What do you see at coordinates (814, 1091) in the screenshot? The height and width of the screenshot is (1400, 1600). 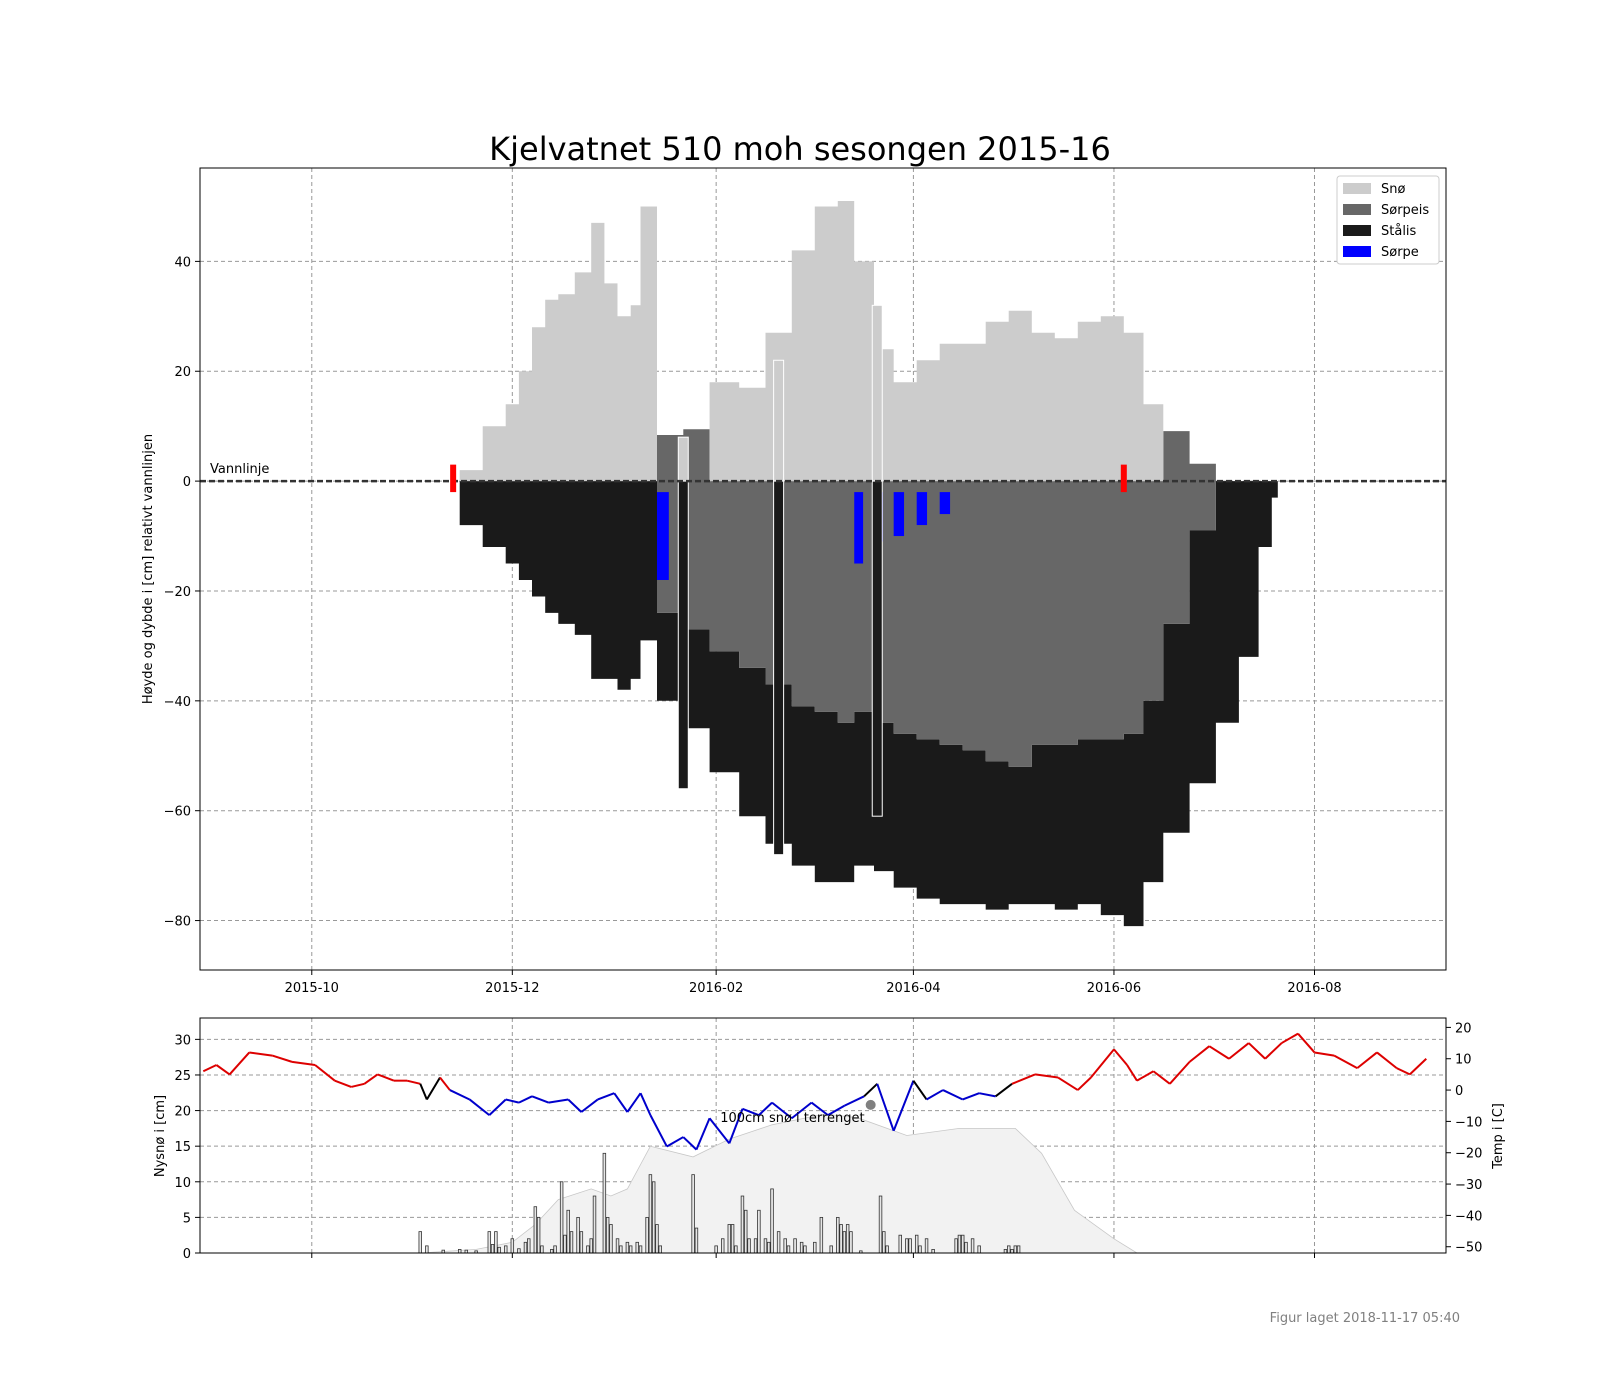 I see `temperature-line` at bounding box center [814, 1091].